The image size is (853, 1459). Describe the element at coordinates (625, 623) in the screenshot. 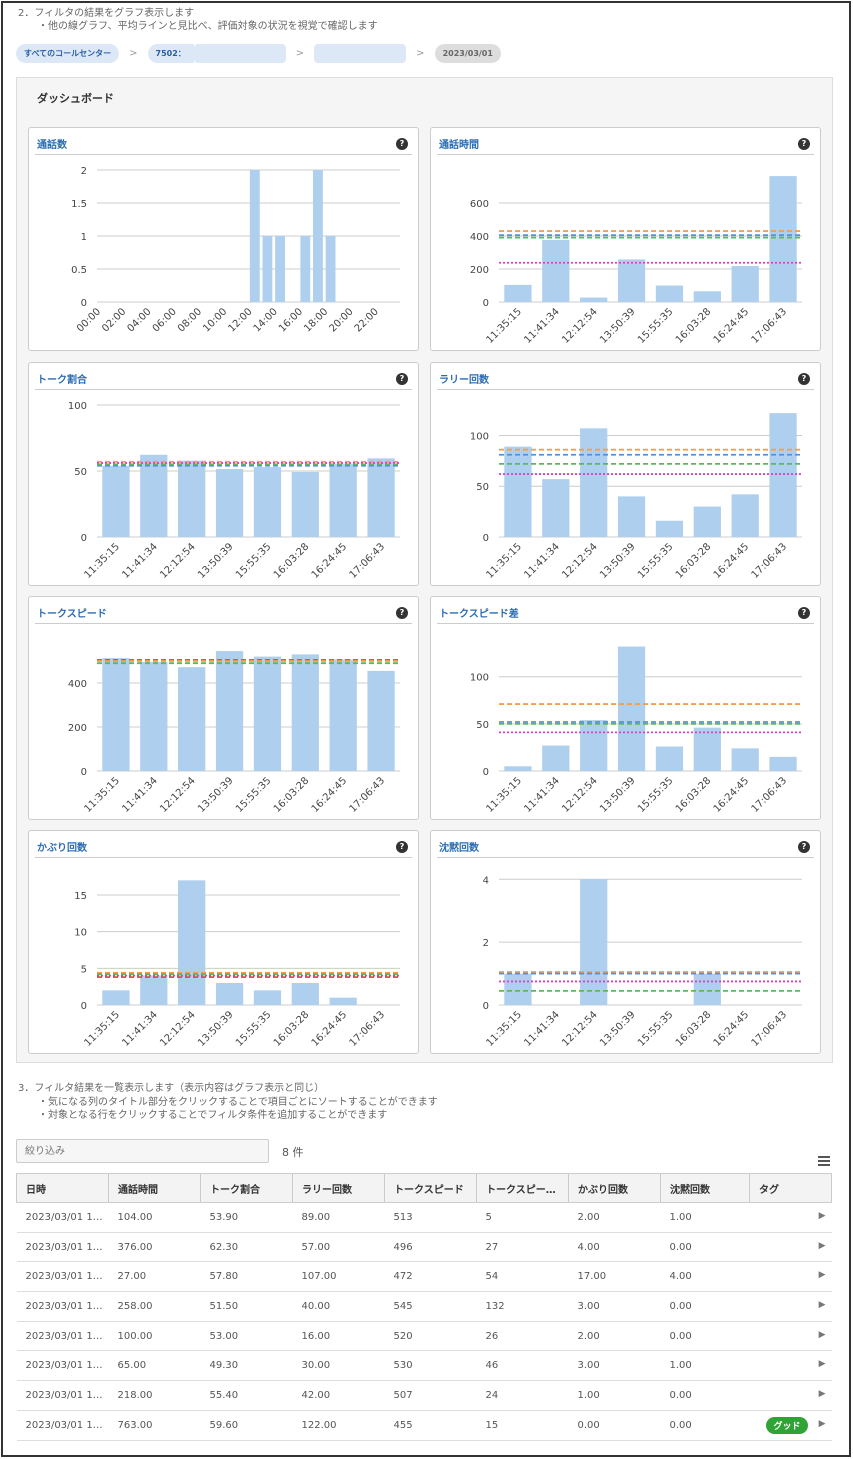

I see `title-divider` at that location.